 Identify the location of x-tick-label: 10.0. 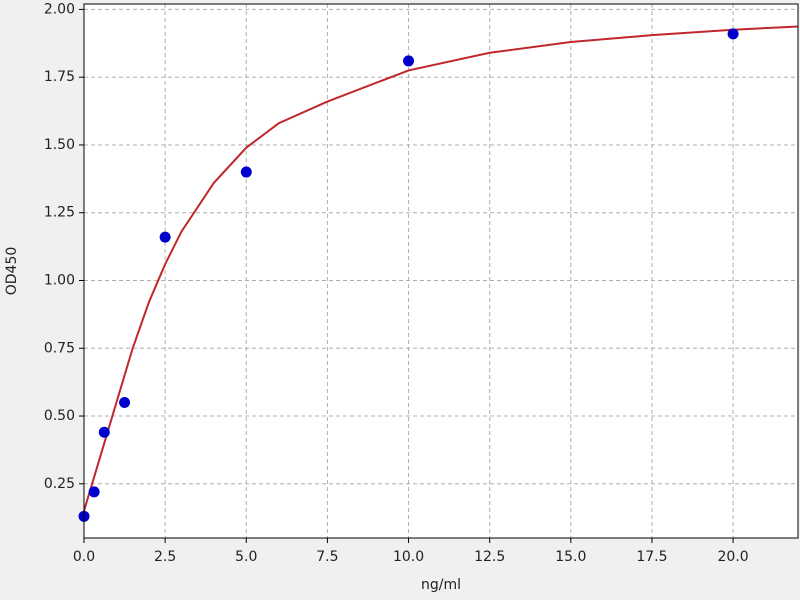
(408, 557).